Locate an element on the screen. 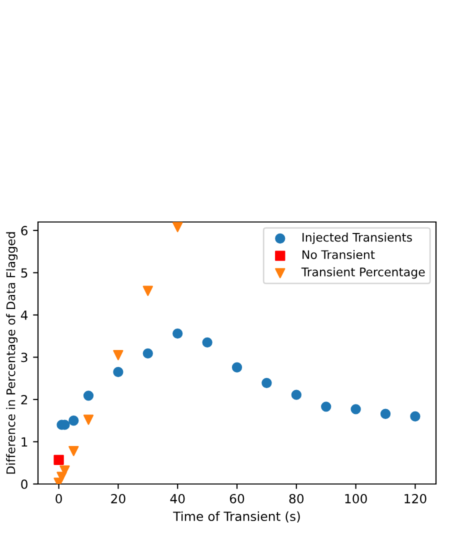  y-tick-label: 2 is located at coordinates (24, 399).